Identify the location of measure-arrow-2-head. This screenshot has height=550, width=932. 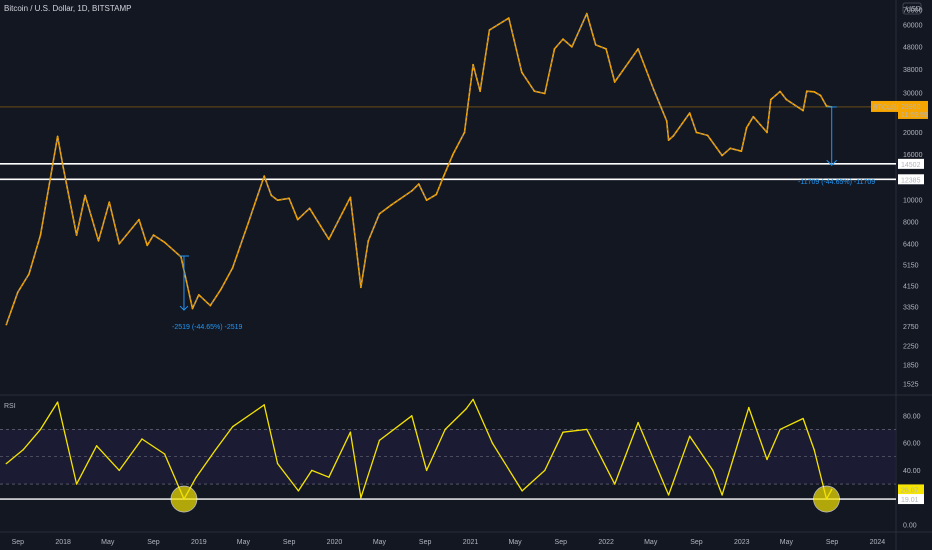
(832, 162).